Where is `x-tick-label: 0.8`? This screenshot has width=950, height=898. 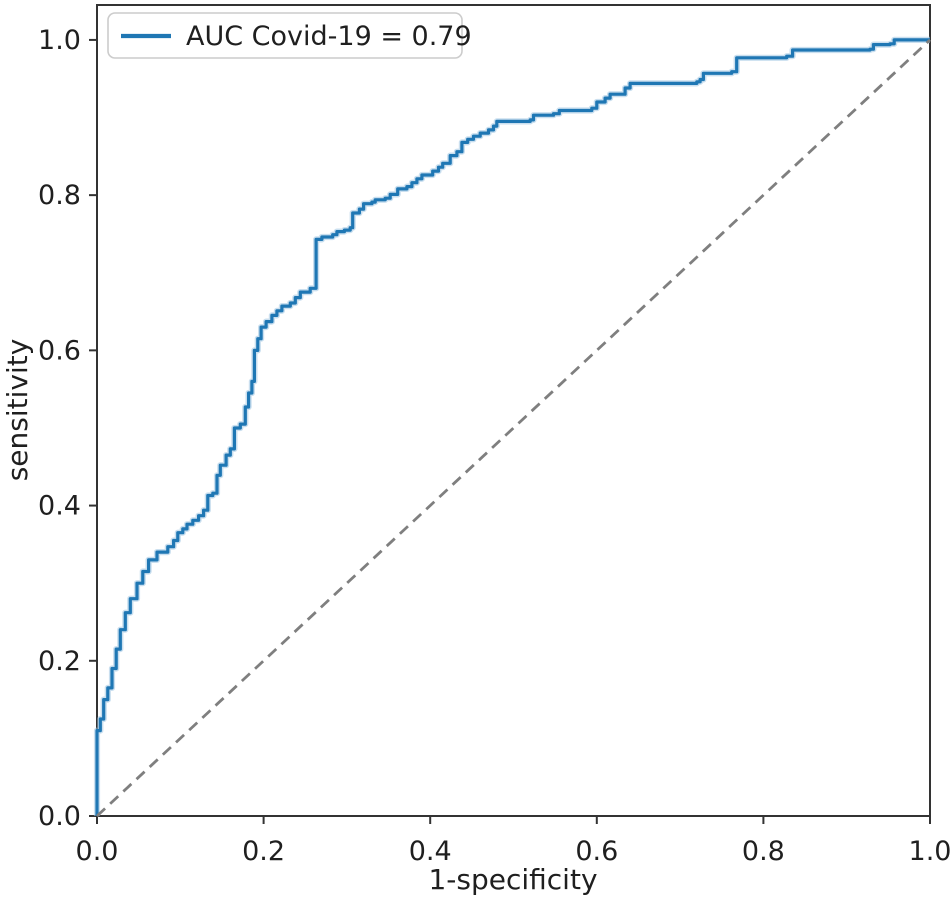 x-tick-label: 0.8 is located at coordinates (763, 851).